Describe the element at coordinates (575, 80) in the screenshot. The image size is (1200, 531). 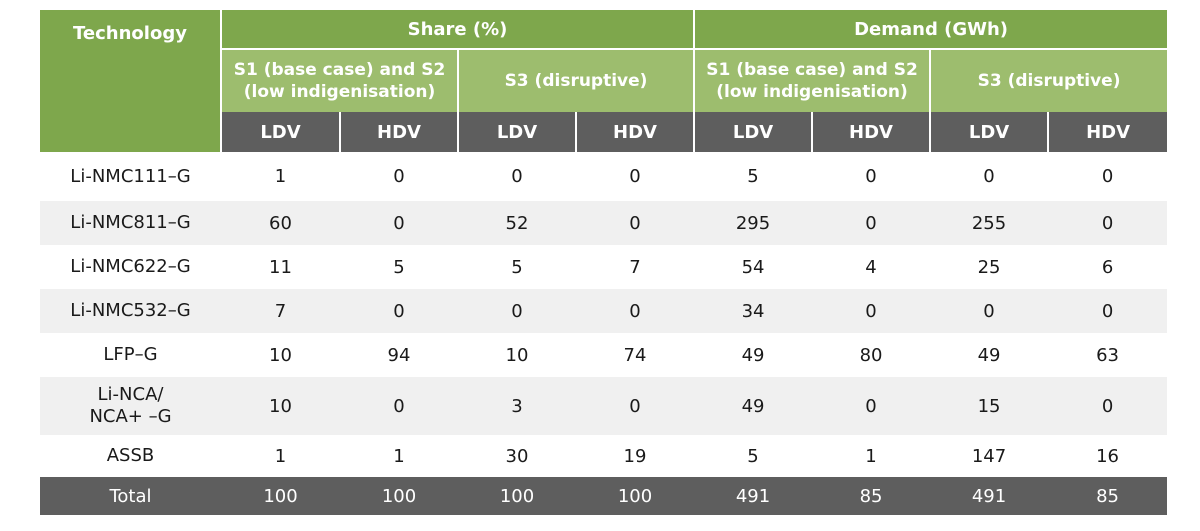
I see `header-share-s3: S3 (disruptive)` at that location.